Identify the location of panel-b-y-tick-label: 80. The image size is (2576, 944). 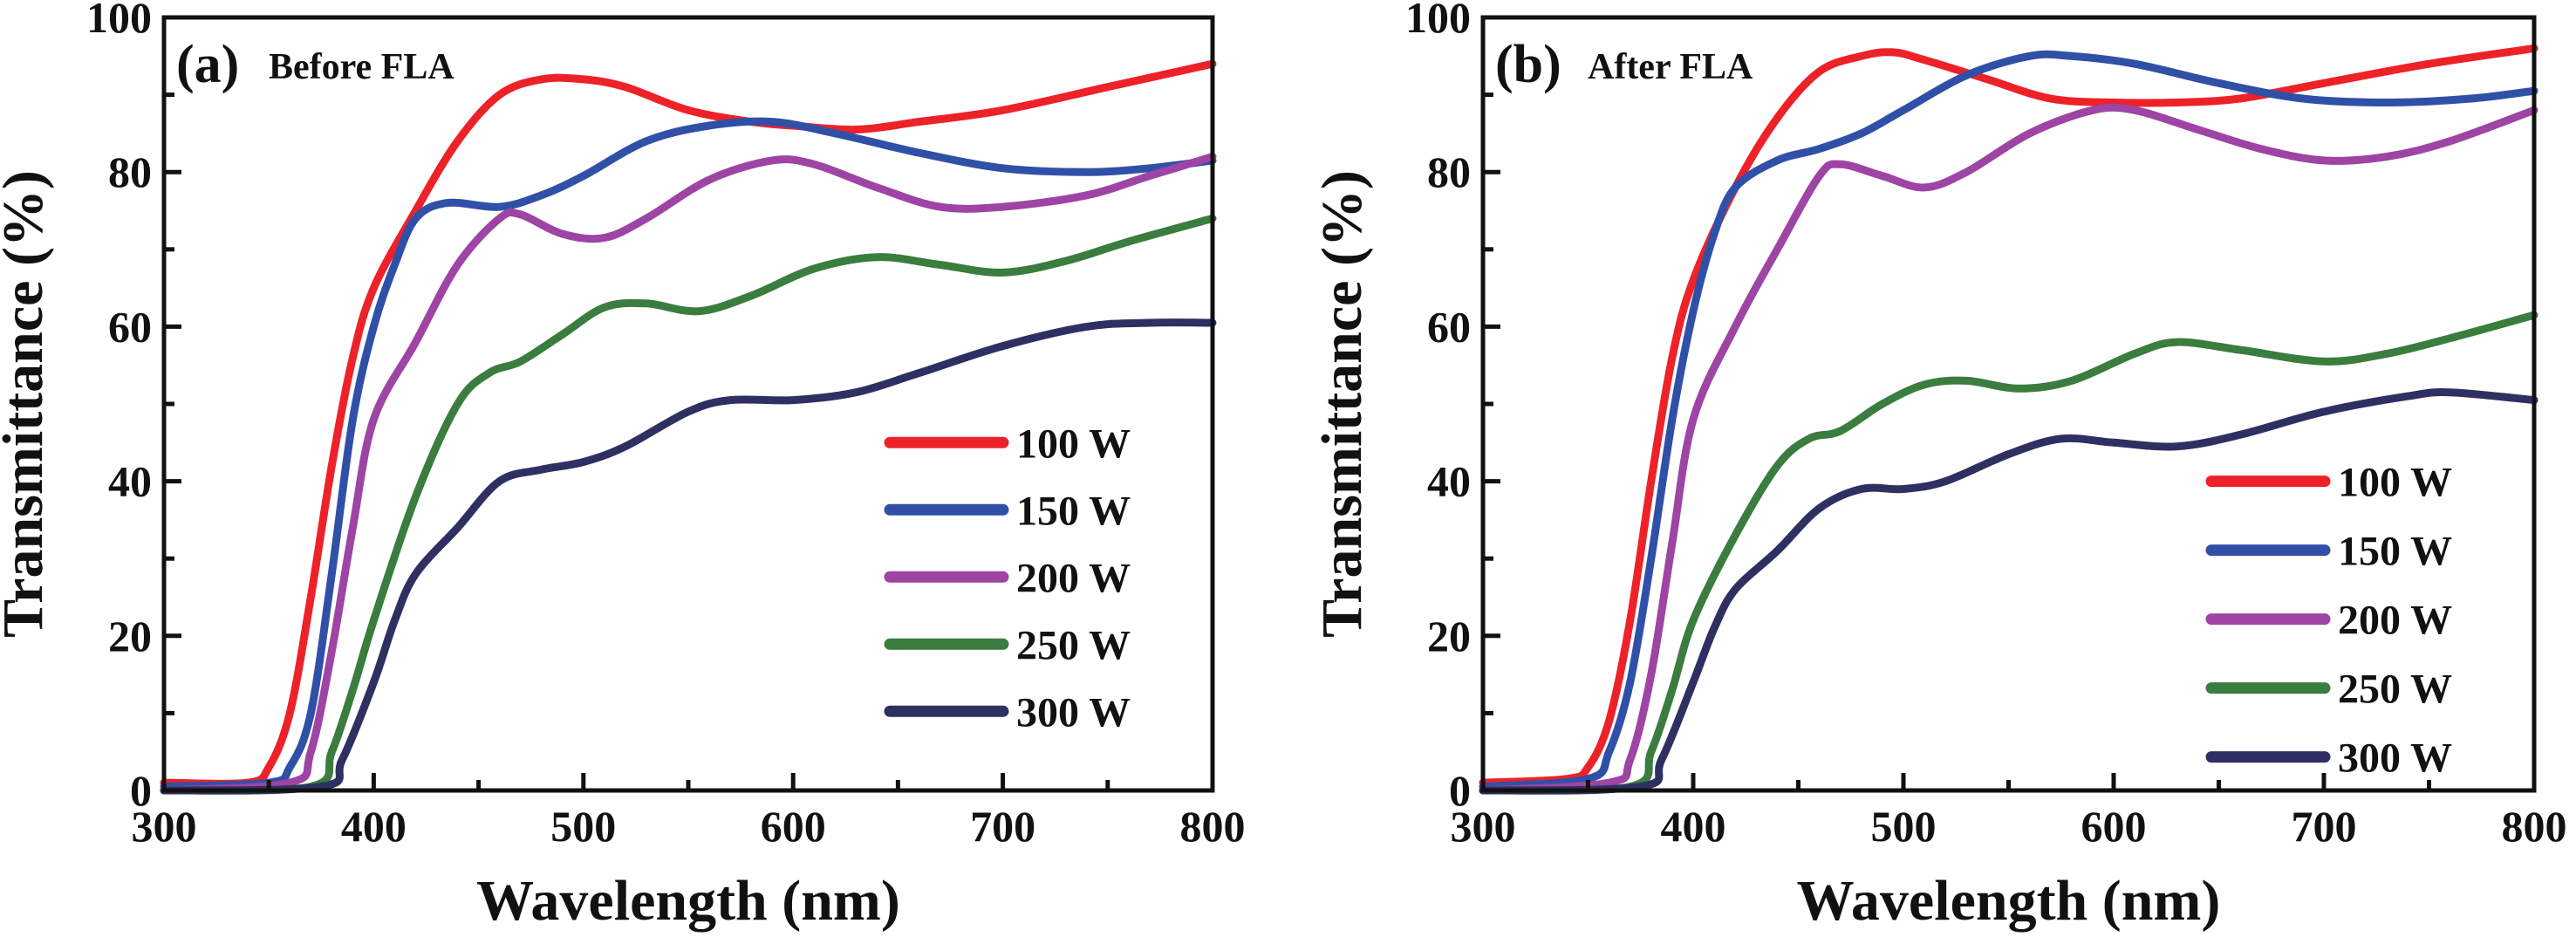
(1449, 171).